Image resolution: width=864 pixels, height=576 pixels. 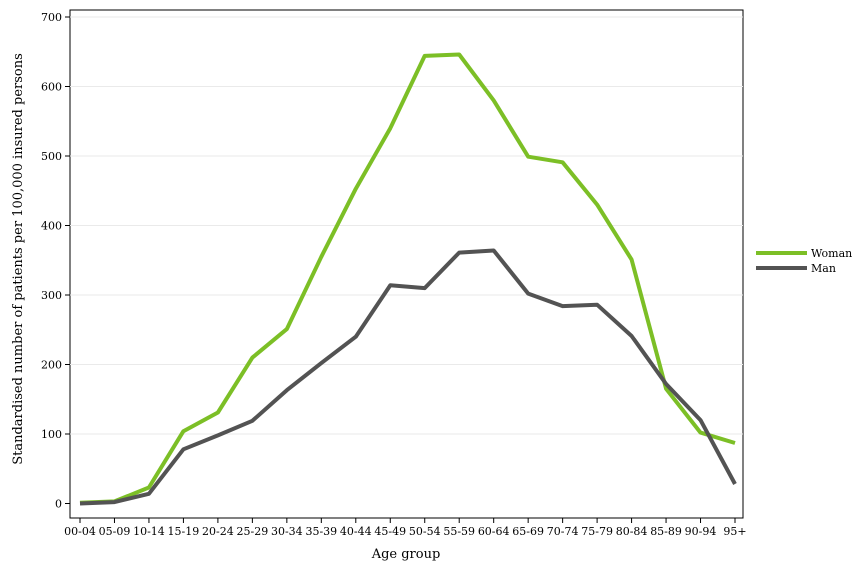 What do you see at coordinates (425, 531) in the screenshot?
I see `x-tick-label: 50-54` at bounding box center [425, 531].